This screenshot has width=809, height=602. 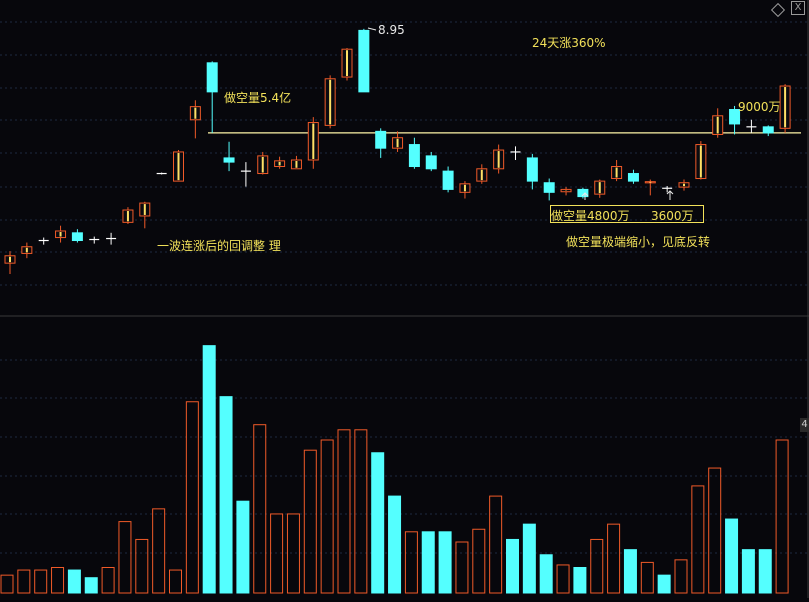 What do you see at coordinates (759, 107) in the screenshot?
I see `vol-9000-note: 9000万` at bounding box center [759, 107].